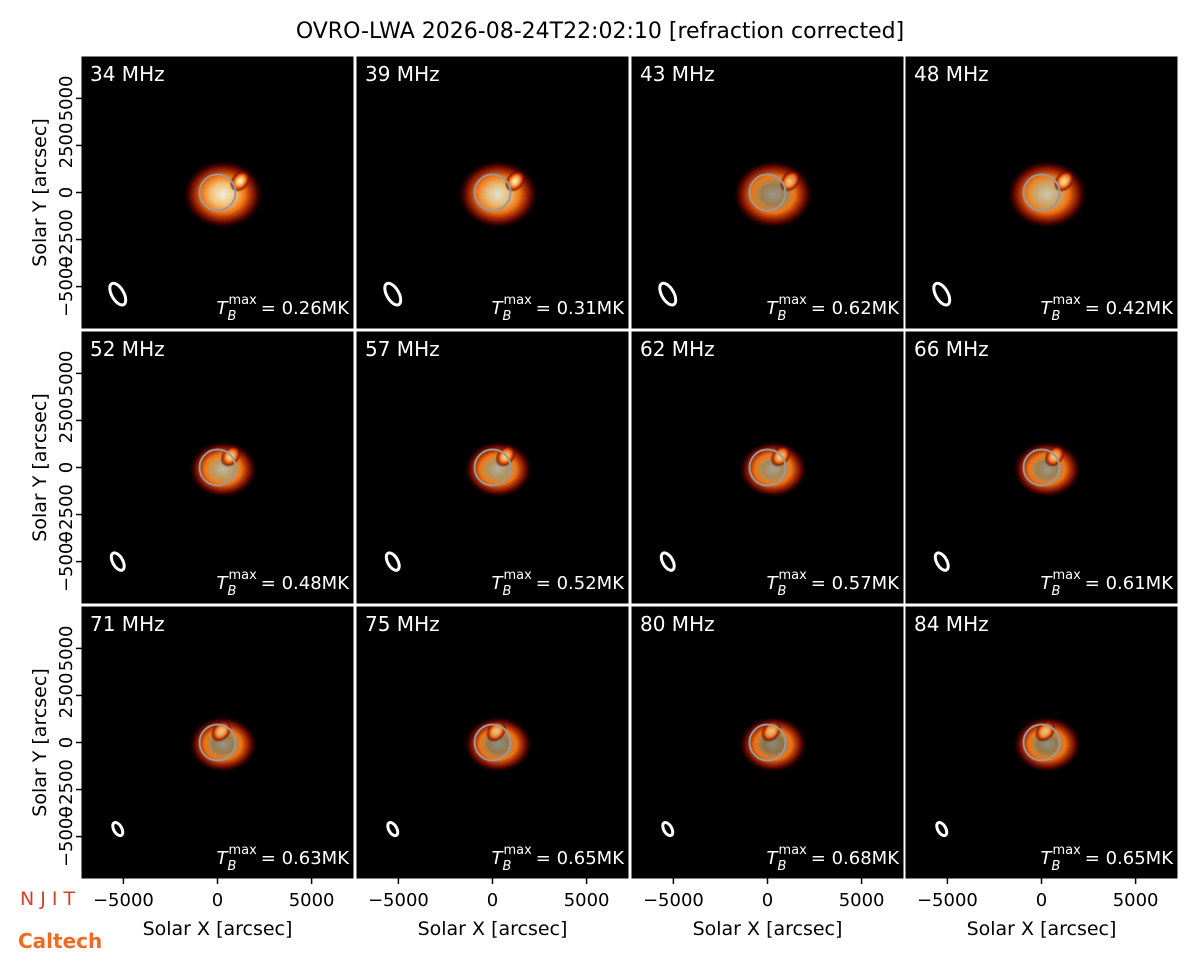 The width and height of the screenshot is (1200, 975). What do you see at coordinates (284, 583) in the screenshot?
I see `tmax-label: TBmax = 0.48MK` at bounding box center [284, 583].